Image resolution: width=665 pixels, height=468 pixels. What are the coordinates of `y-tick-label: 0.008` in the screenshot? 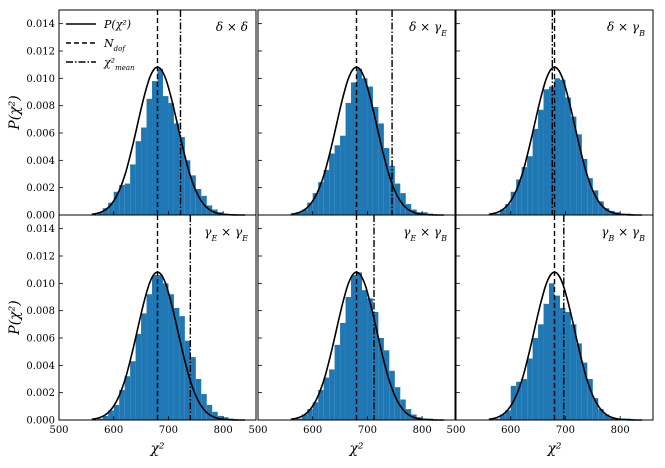 It's located at (40, 311).